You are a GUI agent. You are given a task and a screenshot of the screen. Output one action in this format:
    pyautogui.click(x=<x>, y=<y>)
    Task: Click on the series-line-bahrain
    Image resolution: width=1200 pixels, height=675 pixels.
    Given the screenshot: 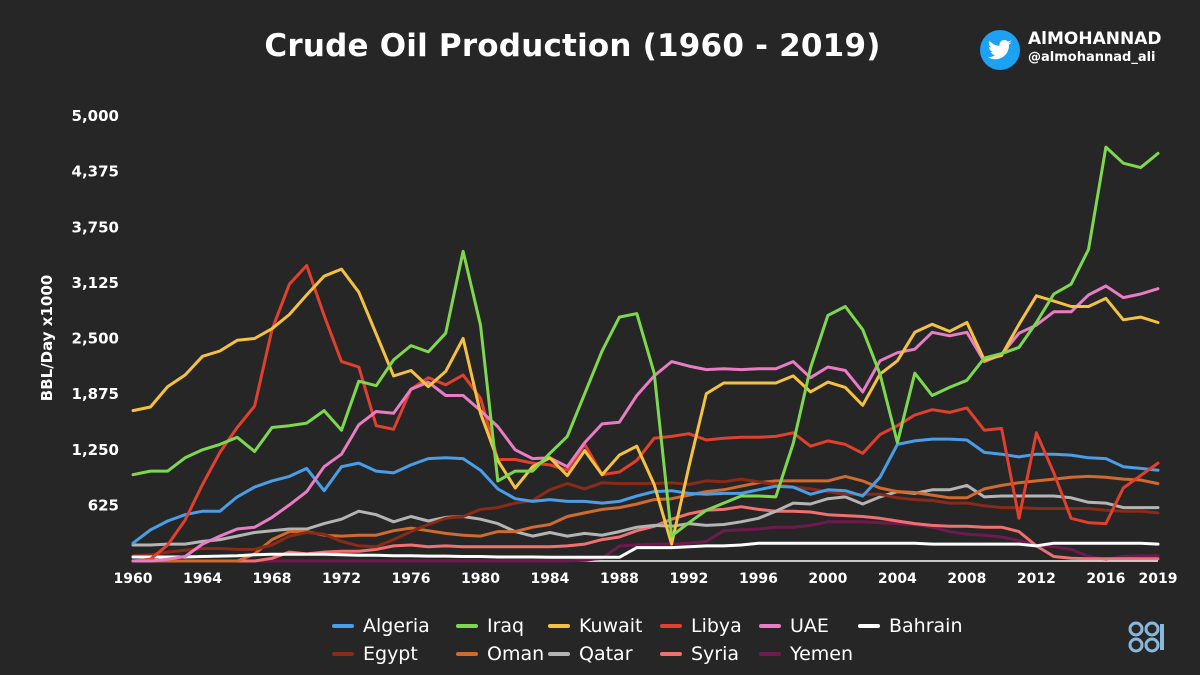 What is the action you would take?
    pyautogui.click(x=645, y=550)
    